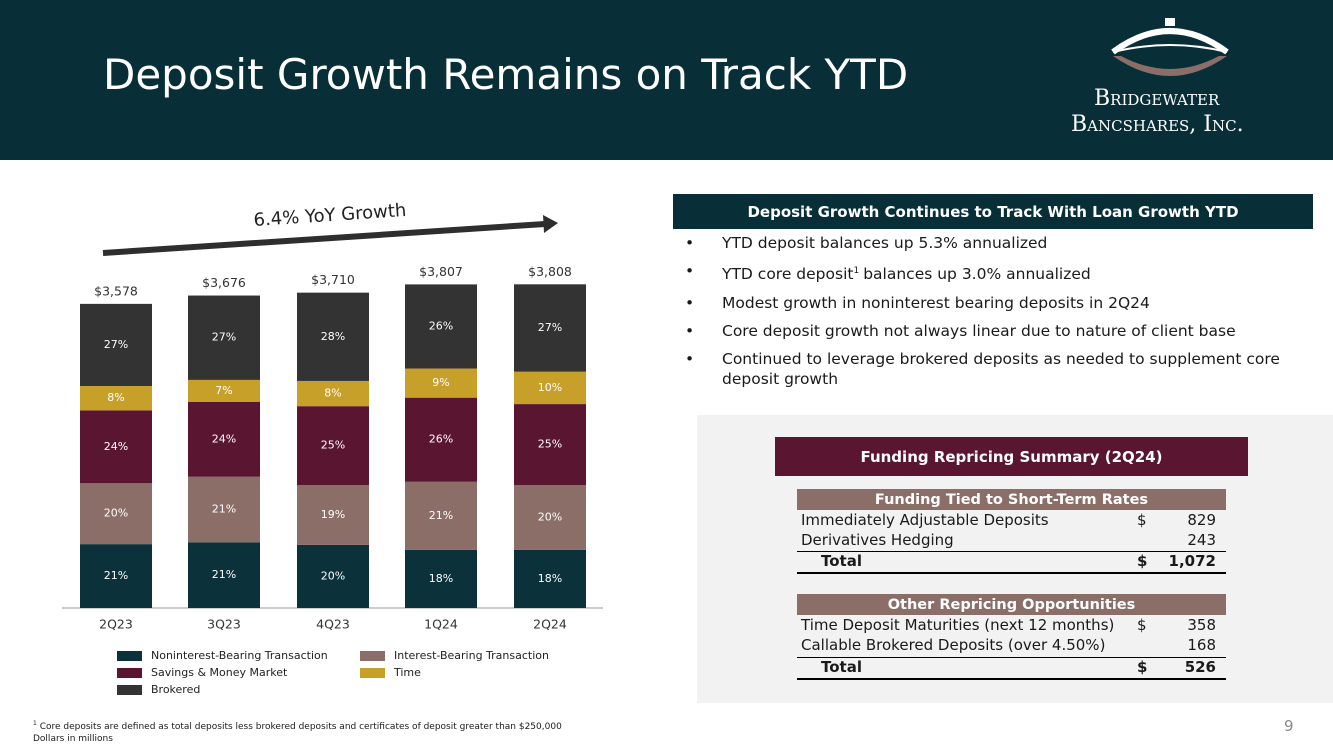 This screenshot has width=1333, height=749. I want to click on amount: 358, so click(1201, 625).